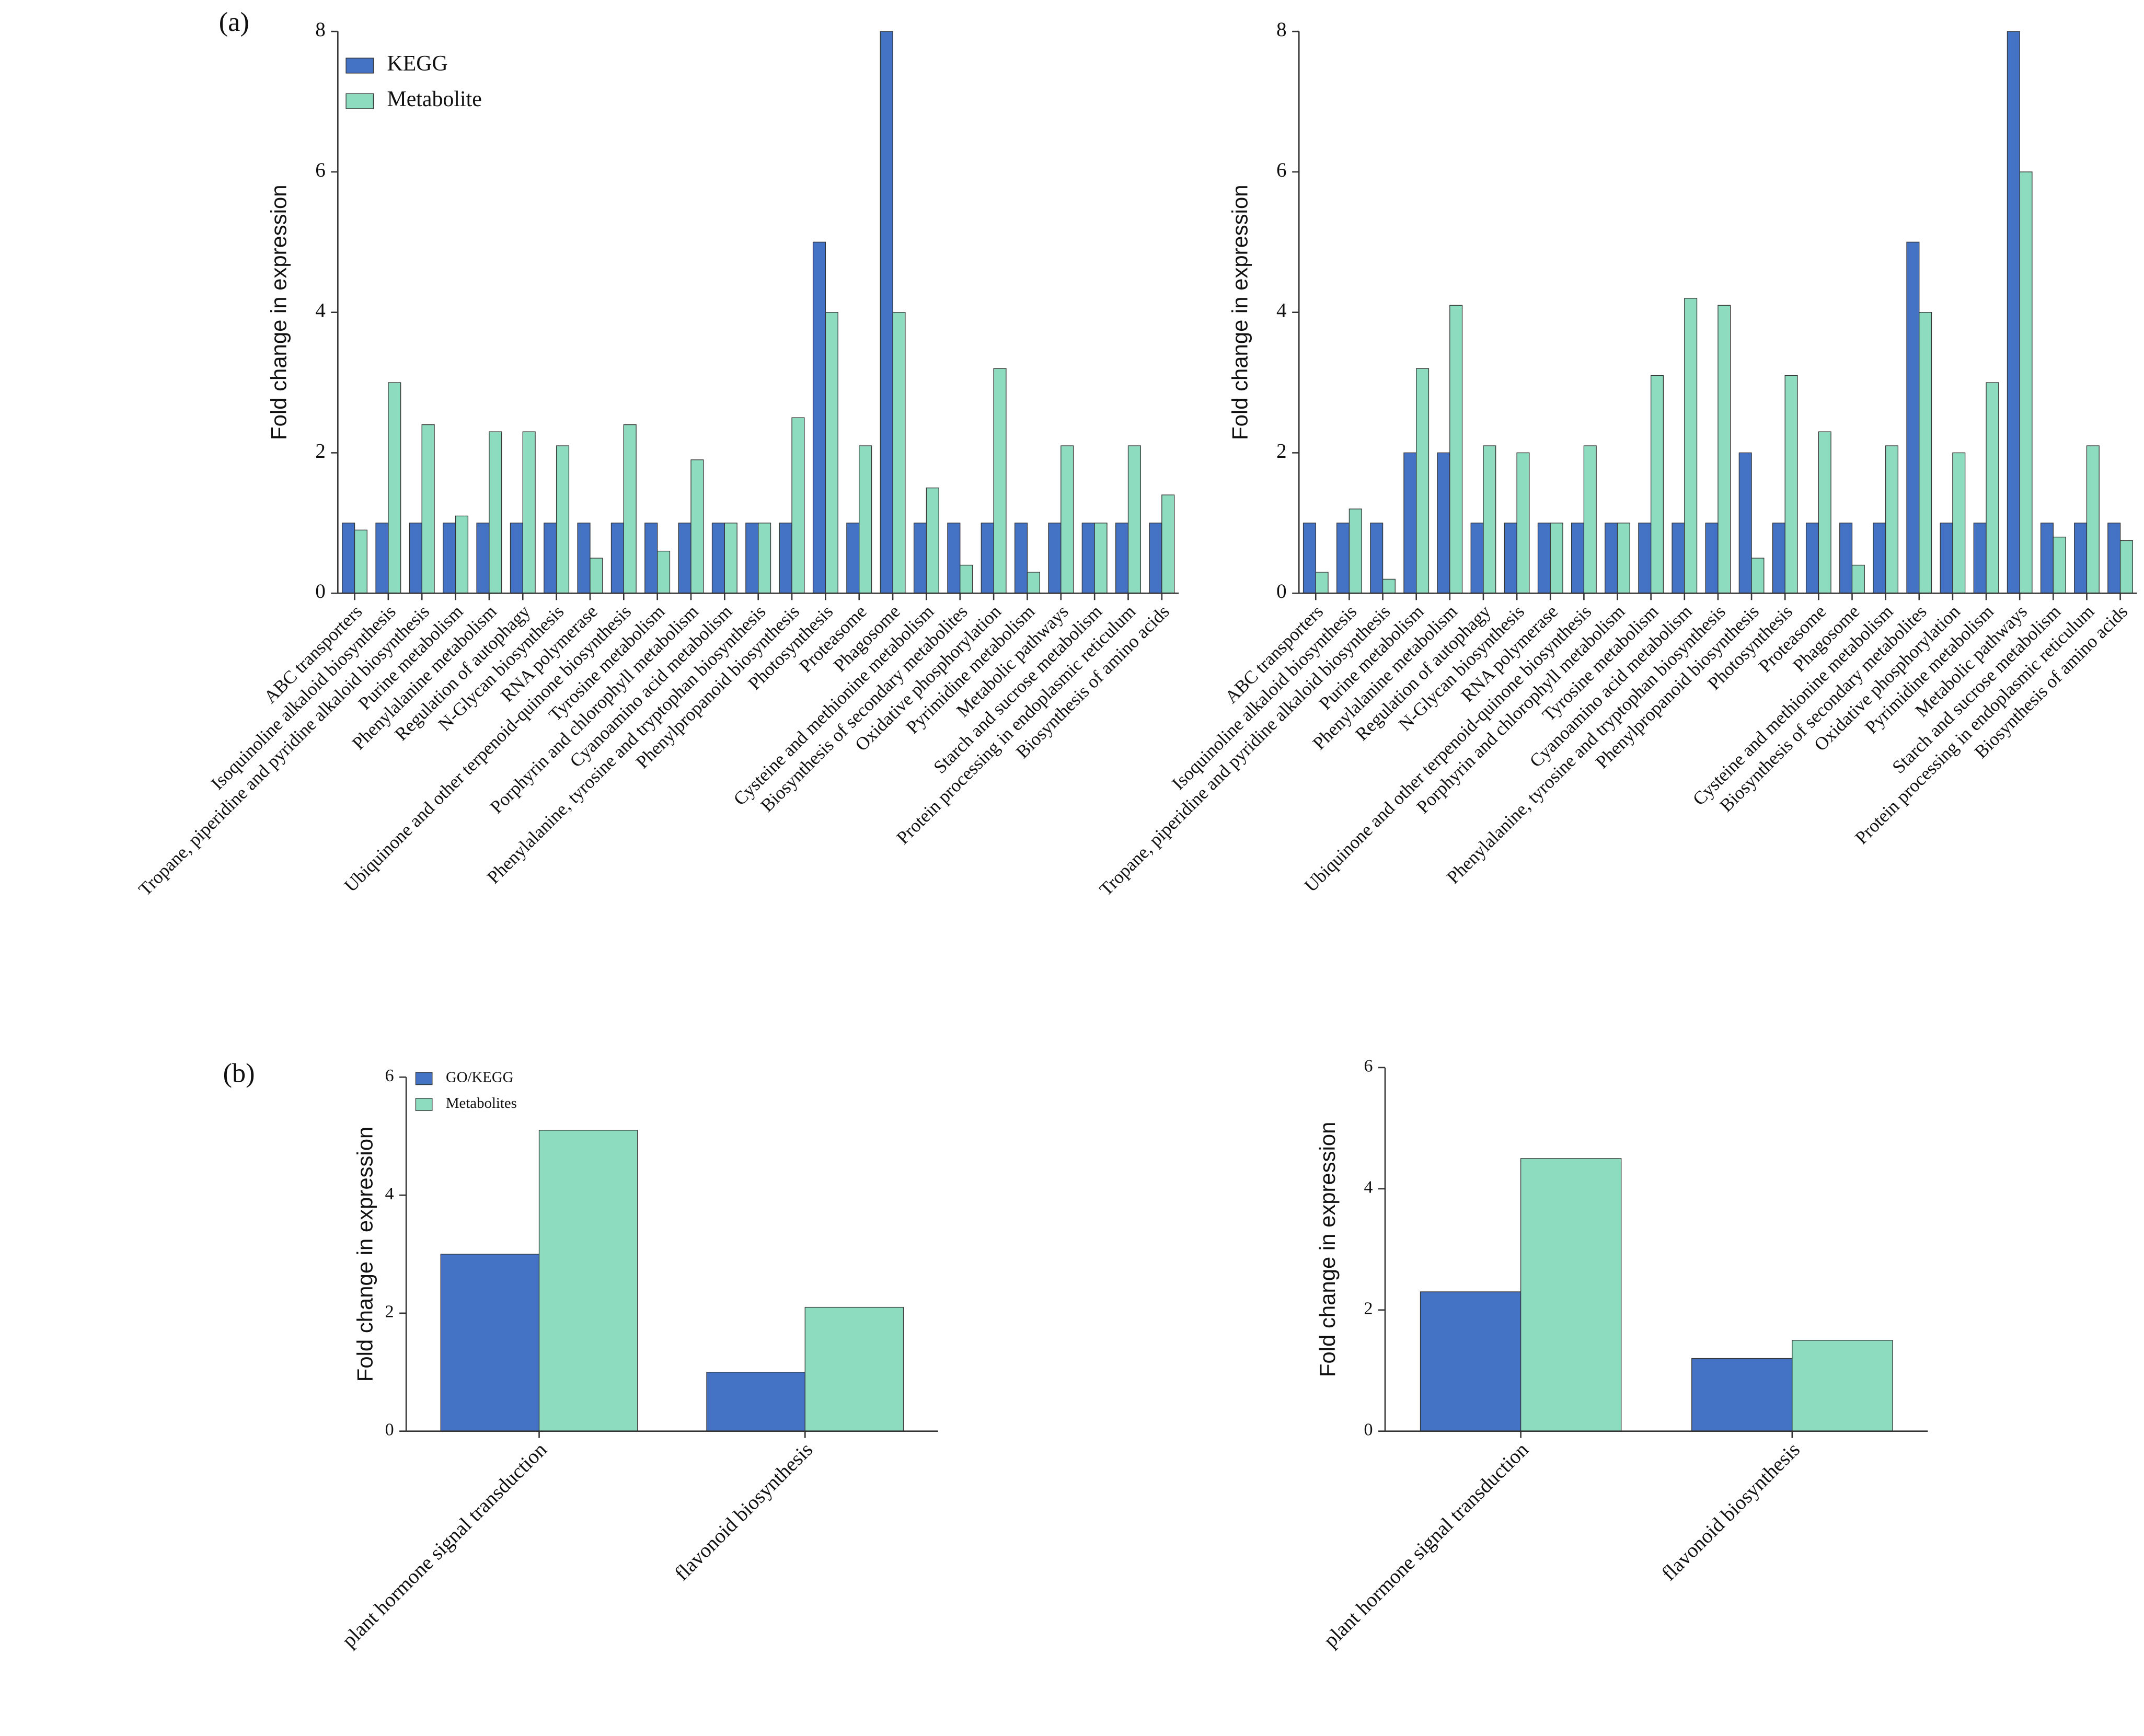 The height and width of the screenshot is (1736, 2144). I want to click on legend-label: Metabolites, so click(481, 1103).